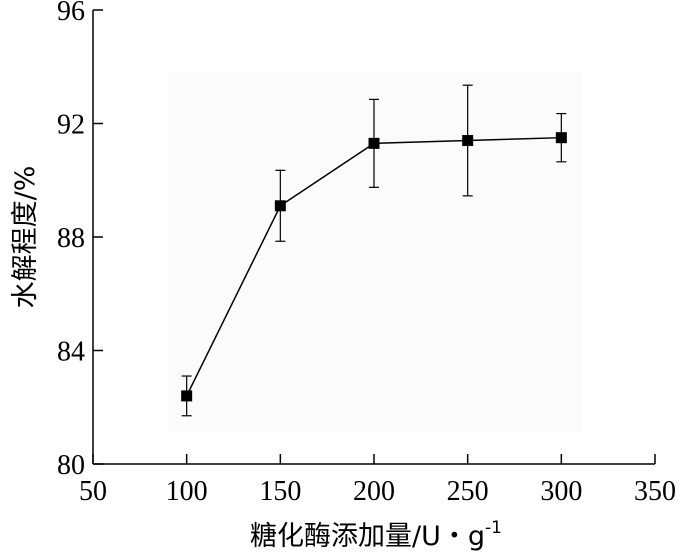  What do you see at coordinates (93, 491) in the screenshot?
I see `x-tick-label: 50` at bounding box center [93, 491].